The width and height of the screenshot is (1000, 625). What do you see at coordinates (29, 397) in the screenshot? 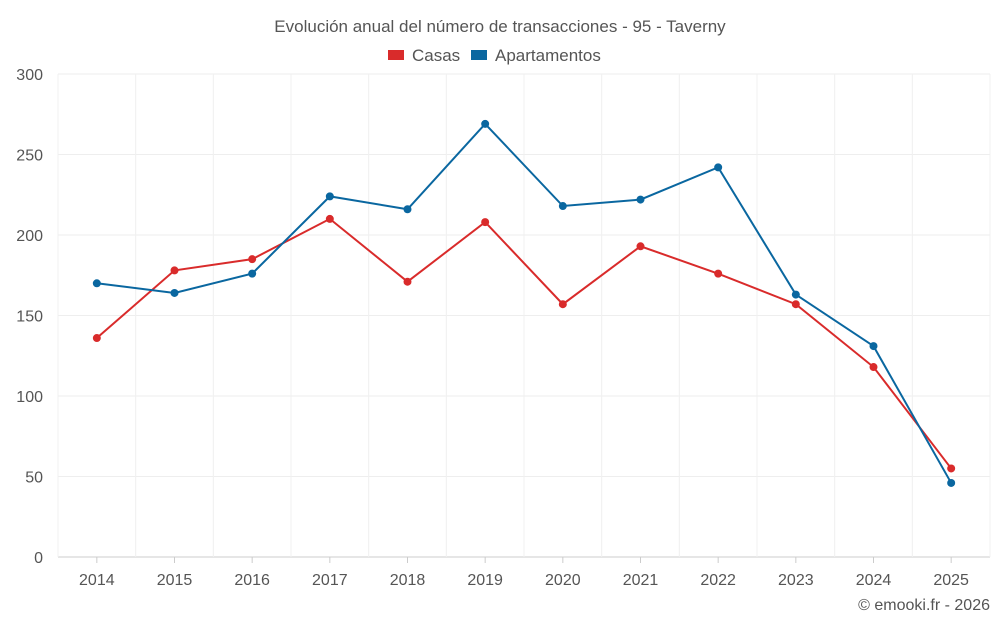
I see `y-tick-label: 100` at bounding box center [29, 397].